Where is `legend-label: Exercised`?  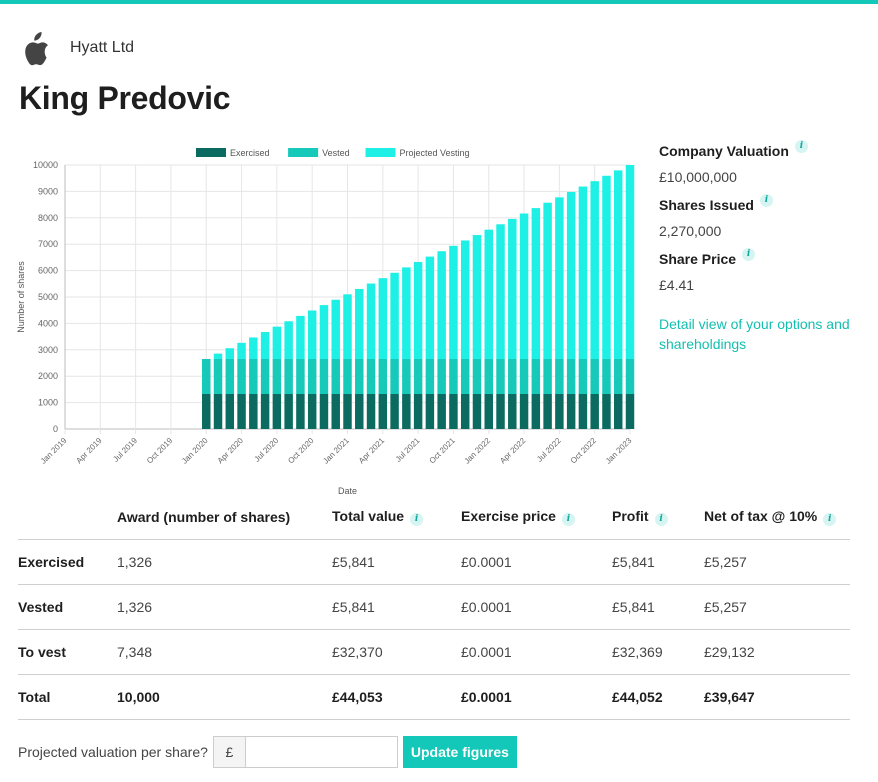
legend-label: Exercised is located at coordinates (250, 153).